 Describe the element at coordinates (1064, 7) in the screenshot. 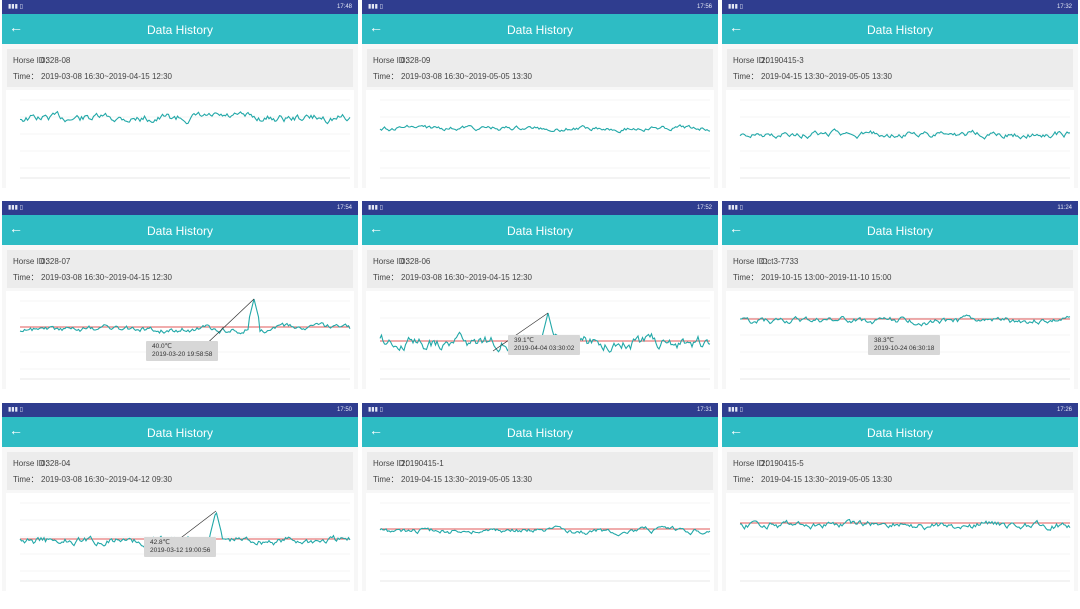

I see `status-clock: 17:32` at that location.